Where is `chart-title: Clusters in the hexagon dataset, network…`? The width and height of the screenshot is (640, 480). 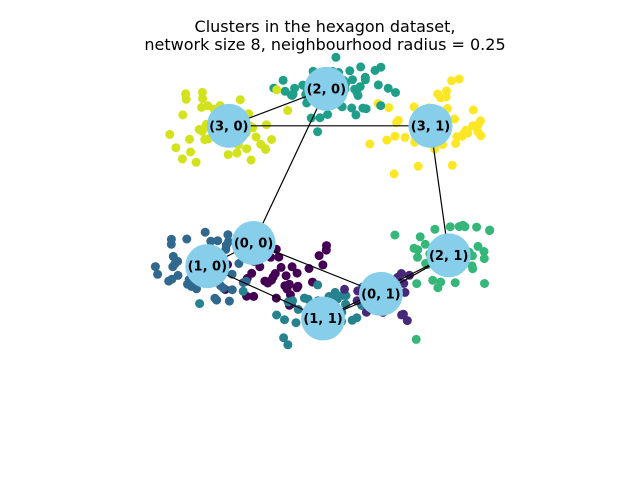
chart-title: Clusters in the hexagon dataset, network… is located at coordinates (324, 35).